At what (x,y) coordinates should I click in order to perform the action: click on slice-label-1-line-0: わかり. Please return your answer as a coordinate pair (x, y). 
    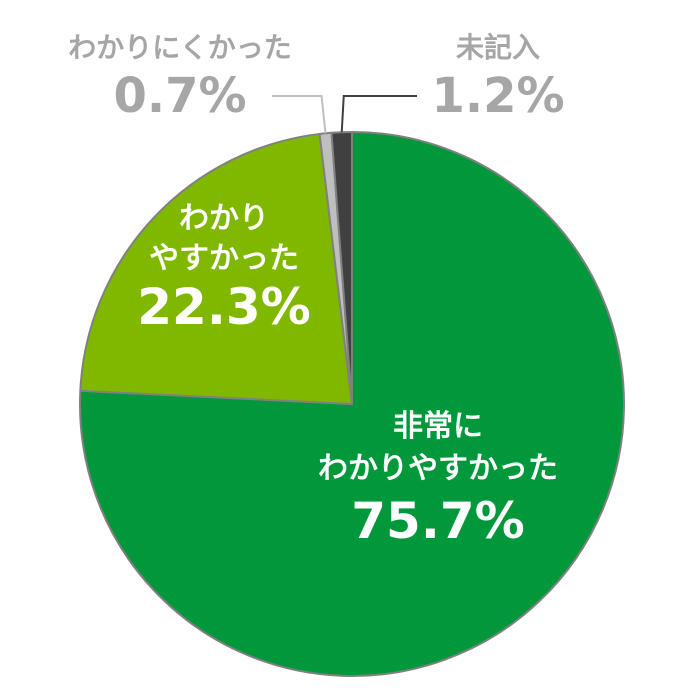
    Looking at the image, I should click on (224, 218).